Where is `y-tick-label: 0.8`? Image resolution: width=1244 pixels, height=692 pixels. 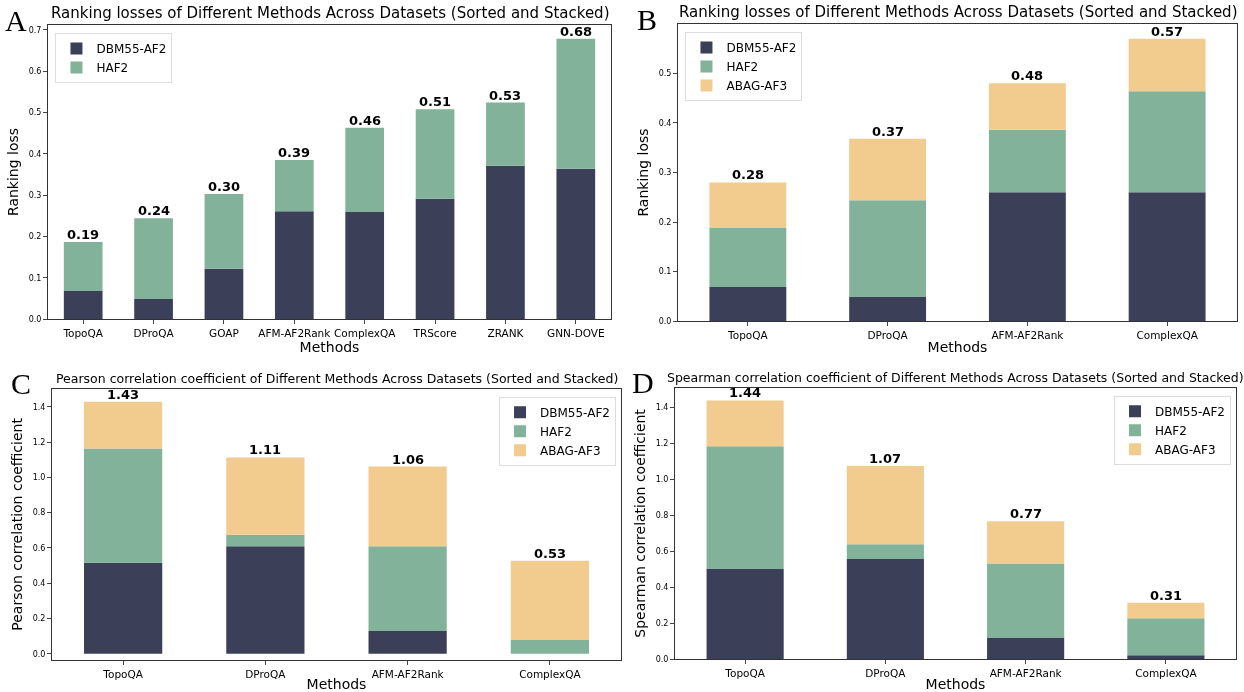 y-tick-label: 0.8 is located at coordinates (662, 515).